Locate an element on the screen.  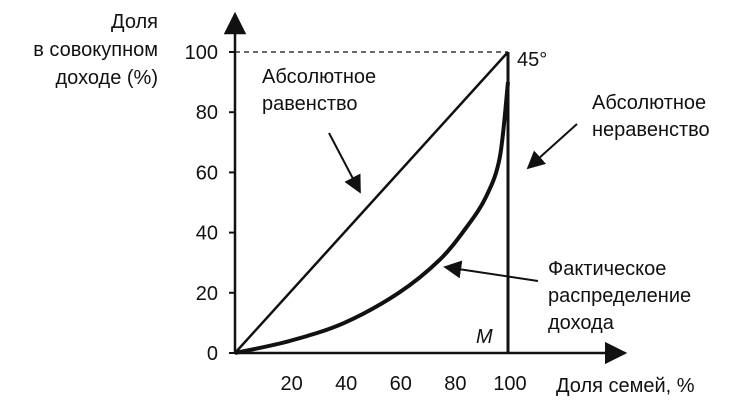
x-tick-label: 80 is located at coordinates (455, 384).